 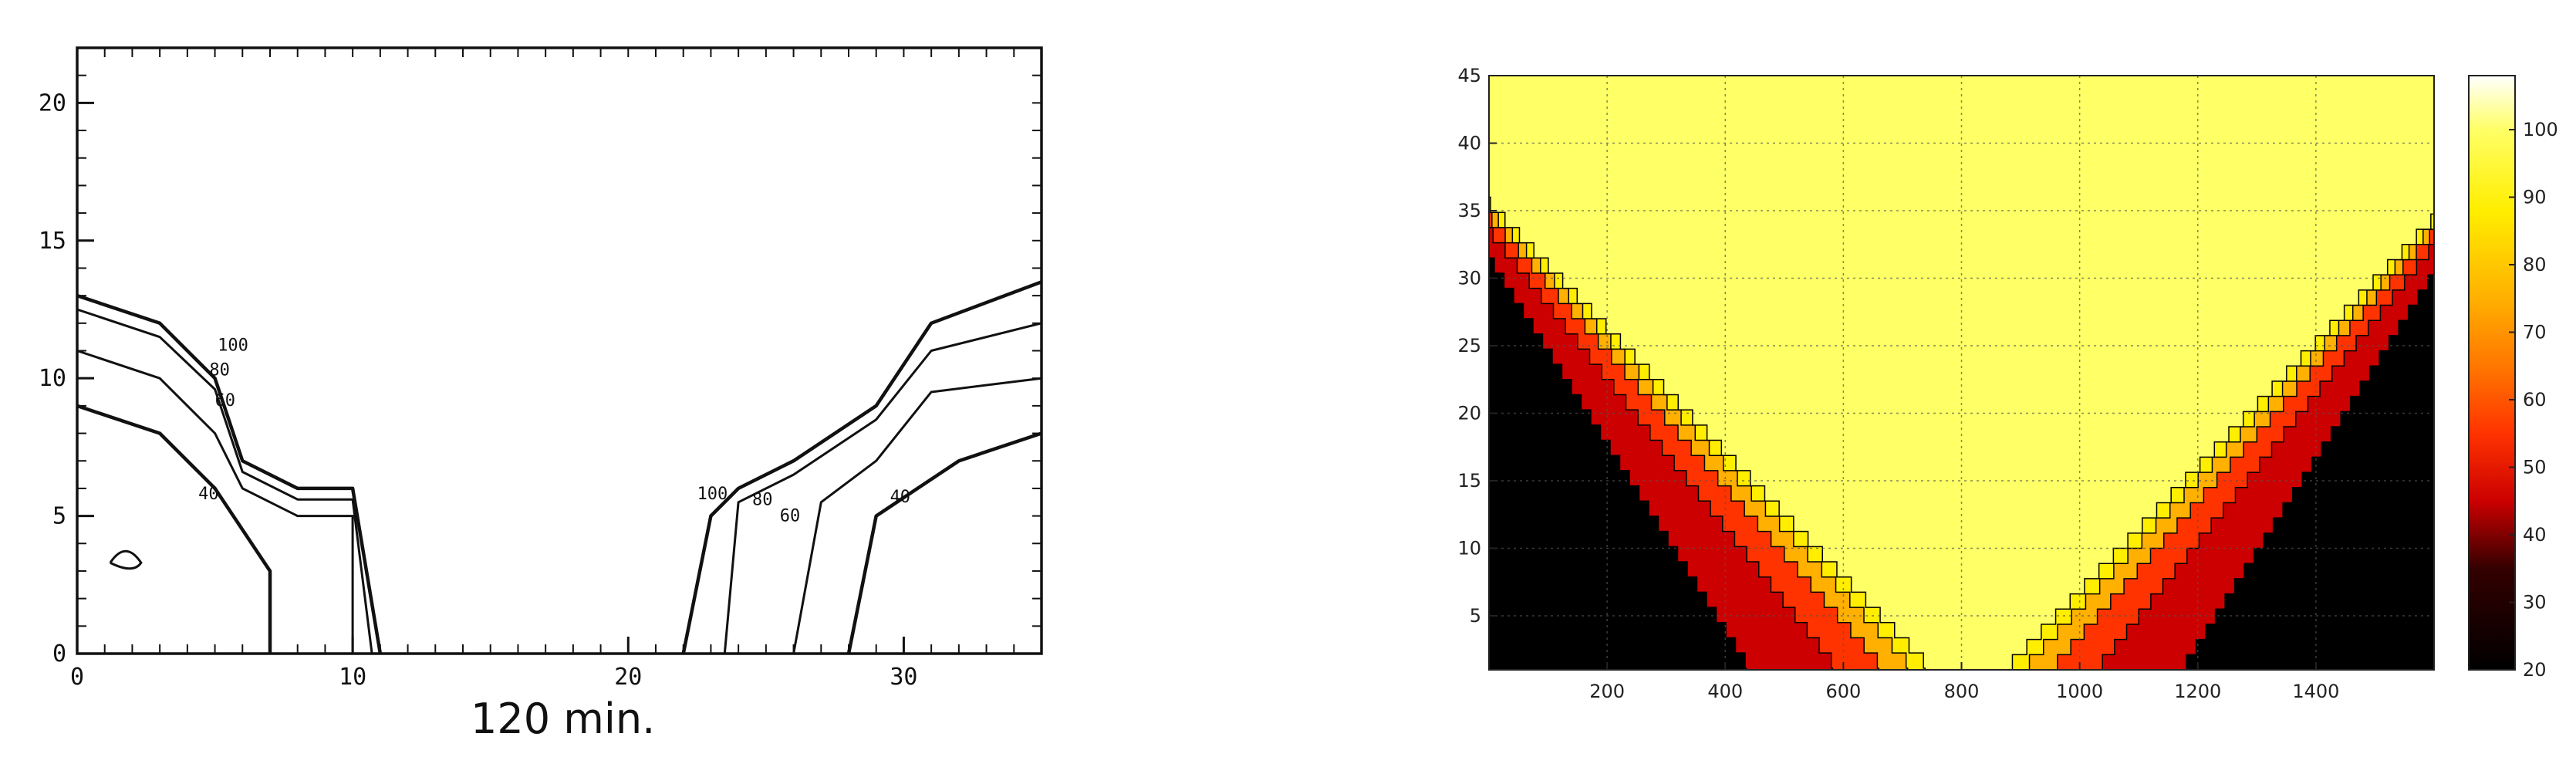 What do you see at coordinates (1469, 278) in the screenshot?
I see `y-tick-label: 30` at bounding box center [1469, 278].